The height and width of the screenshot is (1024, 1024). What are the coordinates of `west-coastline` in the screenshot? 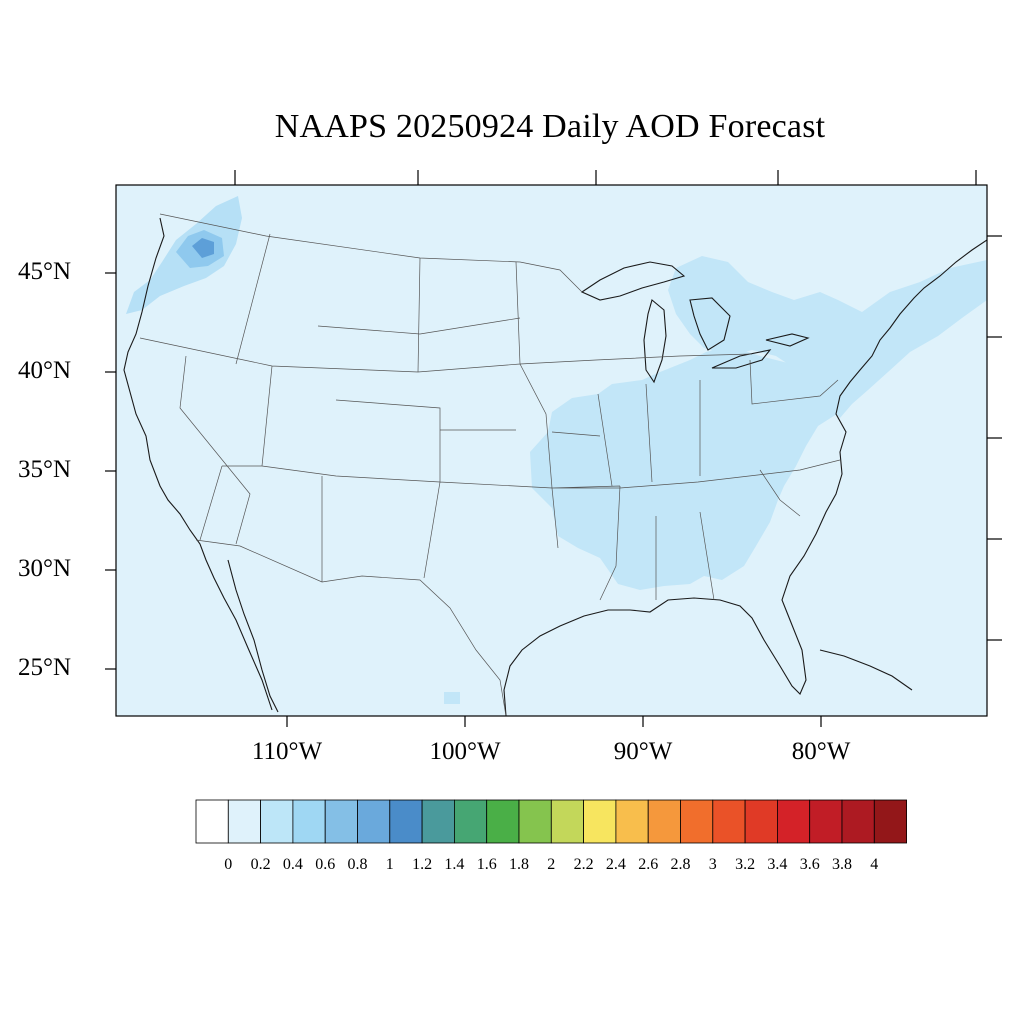 It's located at (198, 464).